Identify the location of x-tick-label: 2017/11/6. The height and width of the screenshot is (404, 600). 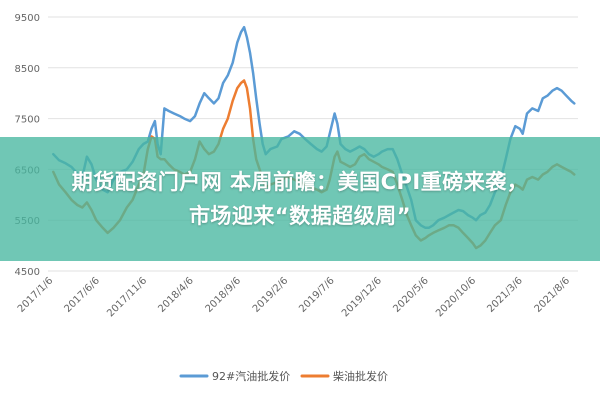
(127, 297).